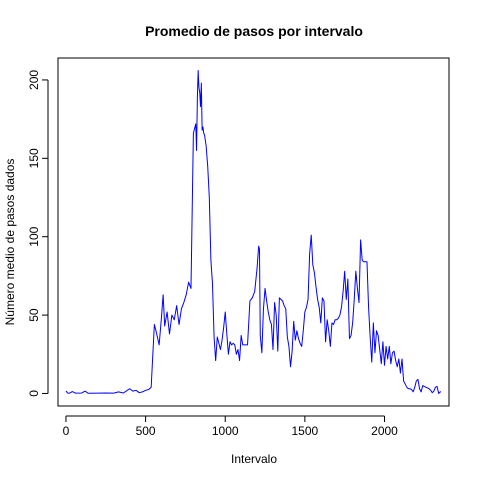  Describe the element at coordinates (34, 80) in the screenshot. I see `y-tick-label: 200` at that location.